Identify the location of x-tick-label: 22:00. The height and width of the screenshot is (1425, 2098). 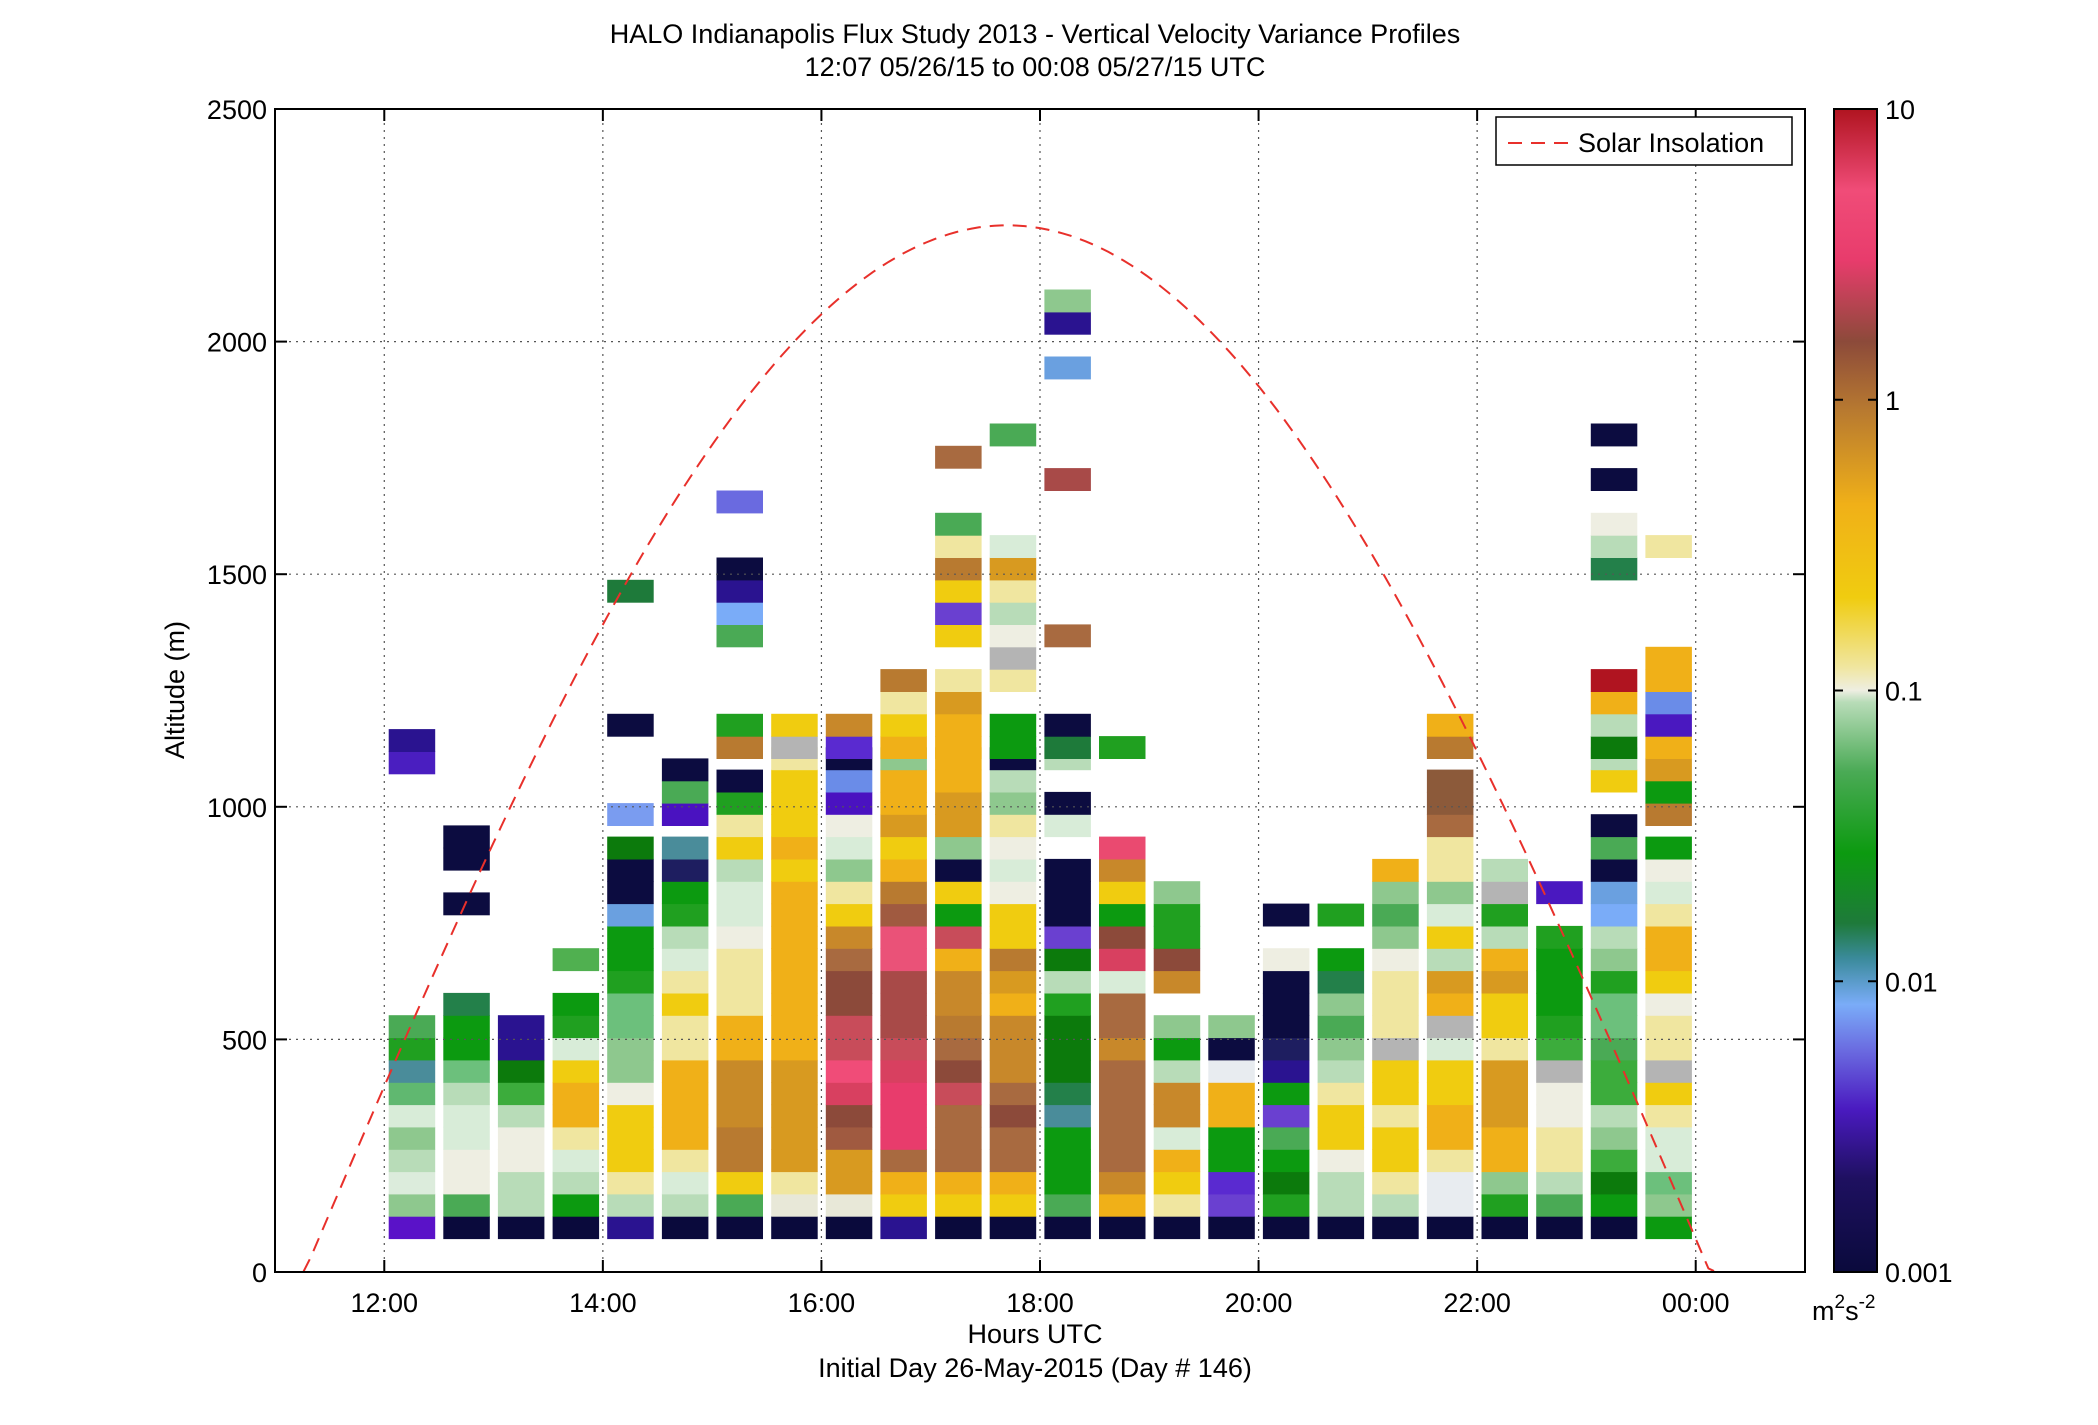
(1477, 1303).